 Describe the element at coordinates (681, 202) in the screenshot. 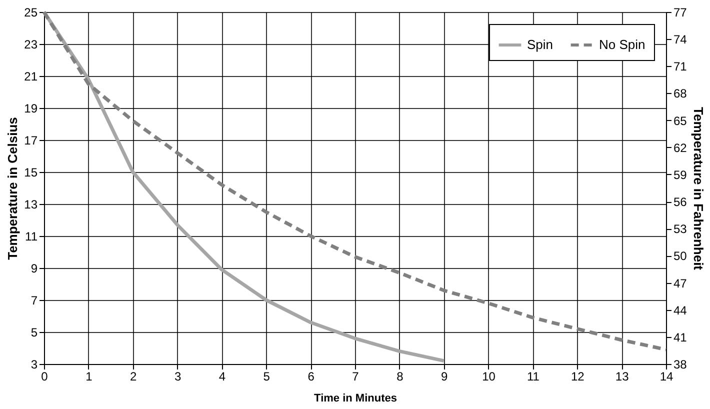

I see `y2-tick-label: 56` at that location.